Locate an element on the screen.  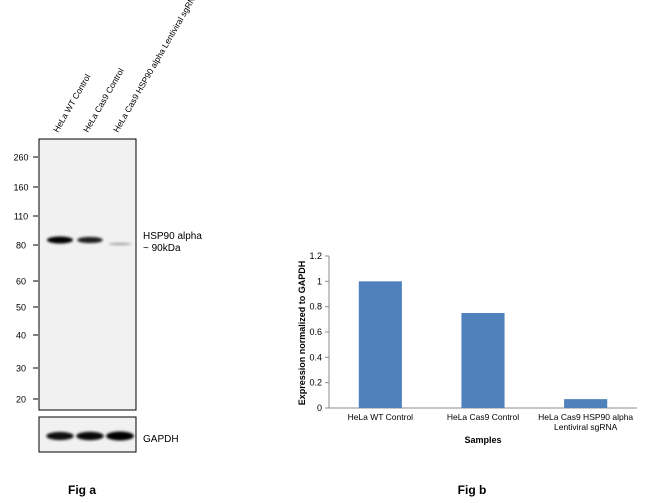
lane-label: HeLa Cas9 HSP90 alpha Lentiviral sgRNA is located at coordinates (155, 67).